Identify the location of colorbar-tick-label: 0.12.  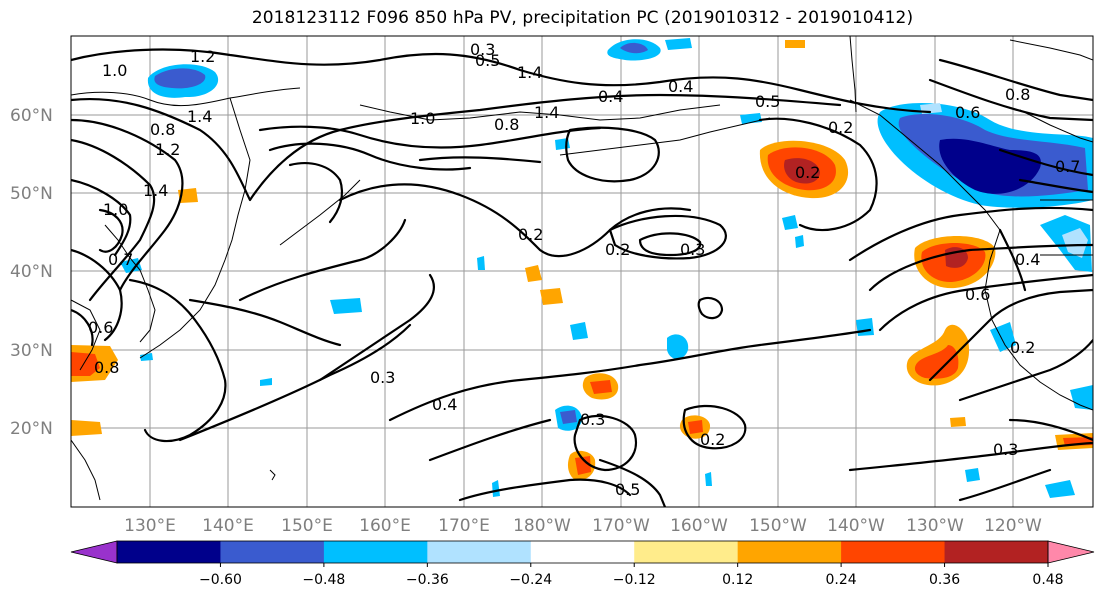
(737, 580).